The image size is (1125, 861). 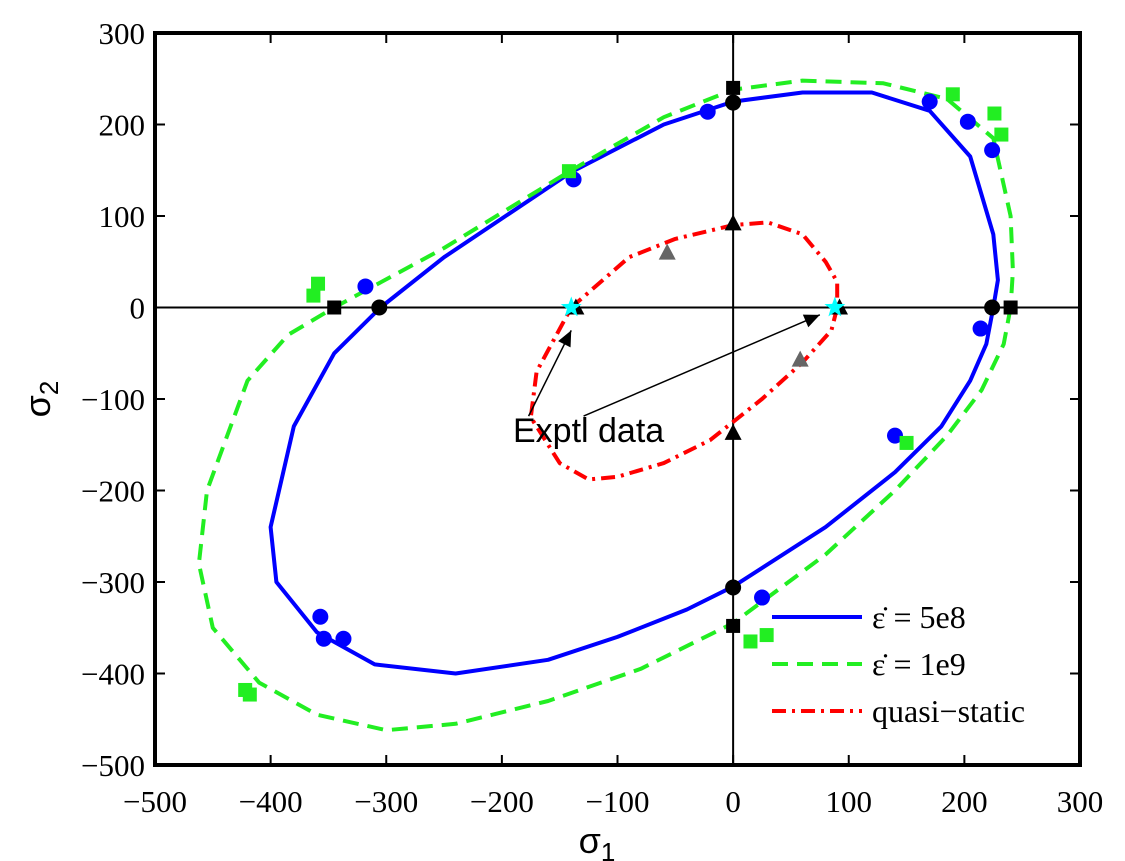 I want to click on x-tick-label: 0, so click(x=733, y=801).